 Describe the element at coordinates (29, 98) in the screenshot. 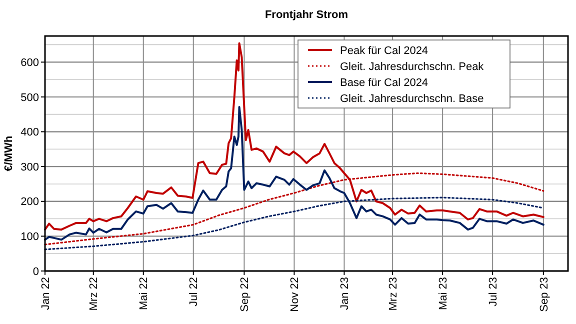

I see `y-tick-label: 500` at that location.